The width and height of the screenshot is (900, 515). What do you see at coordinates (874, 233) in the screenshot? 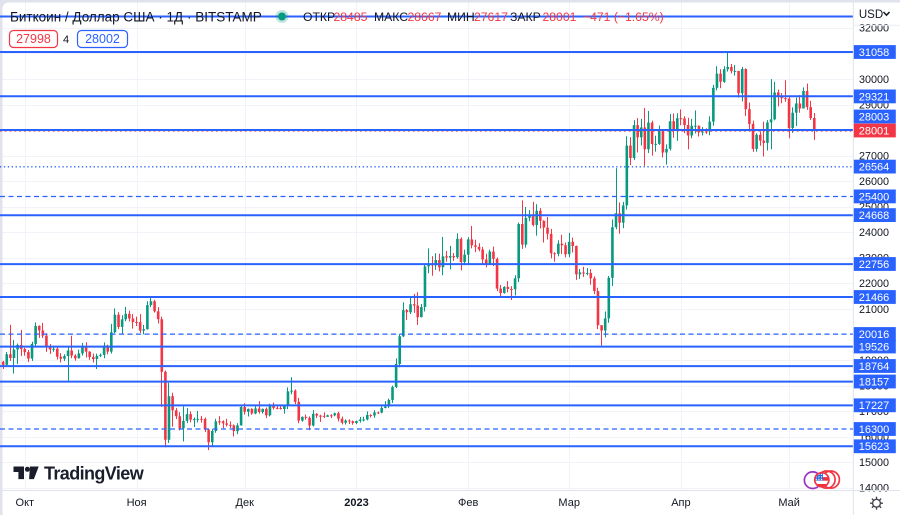
I see `svg-text: 24000` at bounding box center [874, 233].